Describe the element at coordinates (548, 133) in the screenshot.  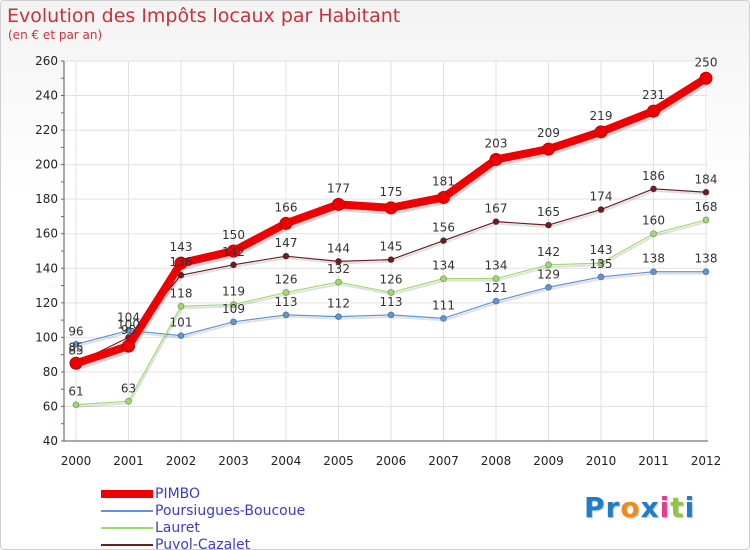
I see `data-label: 209` at that location.